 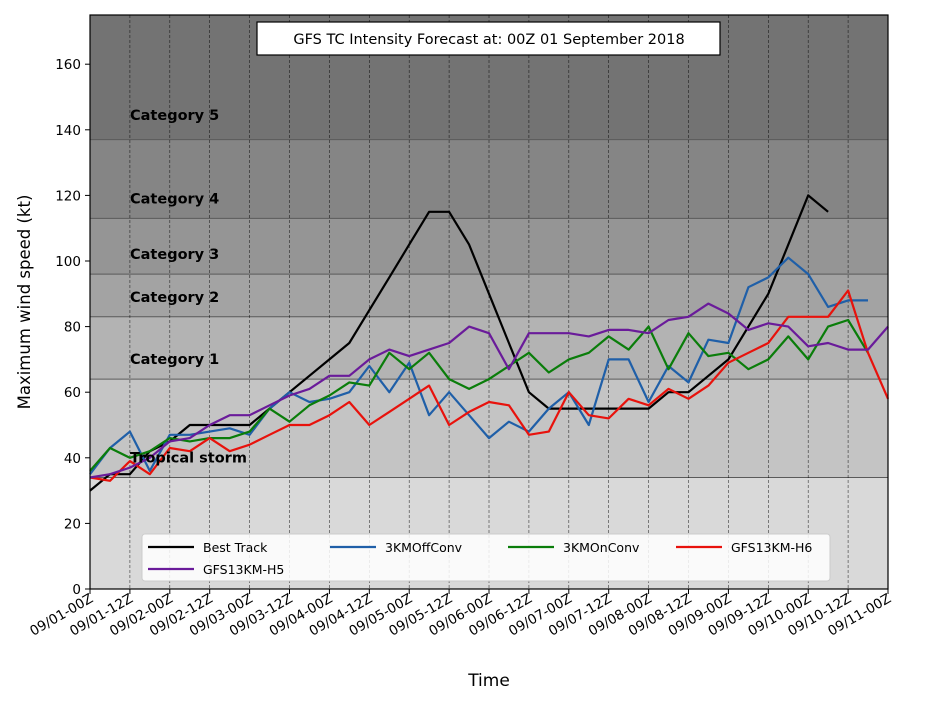 I want to click on y-tick-label: 80, so click(x=72, y=328).